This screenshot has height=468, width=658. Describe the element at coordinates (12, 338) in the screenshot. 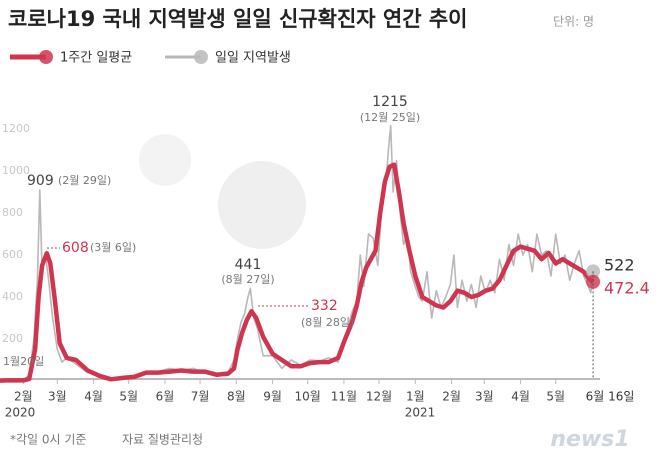

I see `y-tick-label: 200` at that location.